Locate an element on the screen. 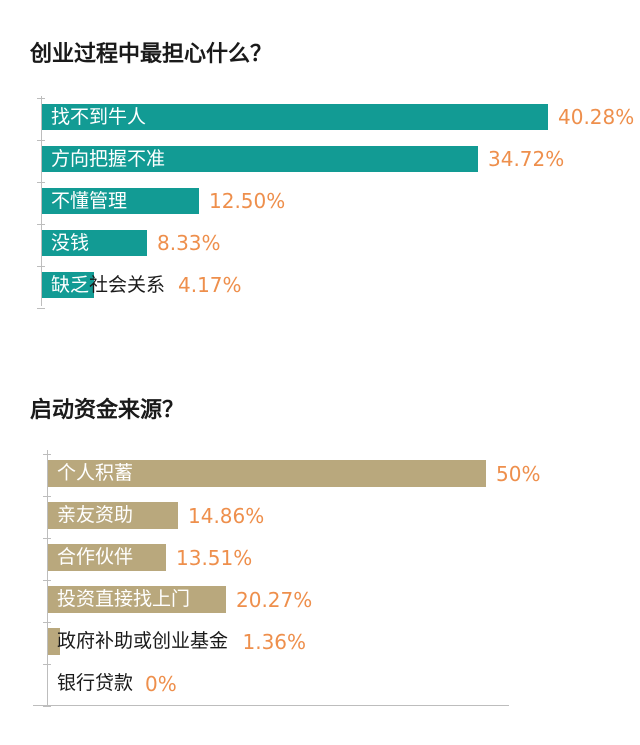  value-label: 13.51% is located at coordinates (214, 557).